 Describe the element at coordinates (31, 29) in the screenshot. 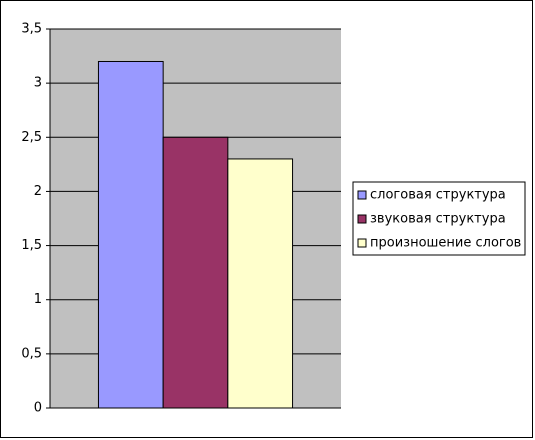

I see `y-tick-label: 3,5` at that location.